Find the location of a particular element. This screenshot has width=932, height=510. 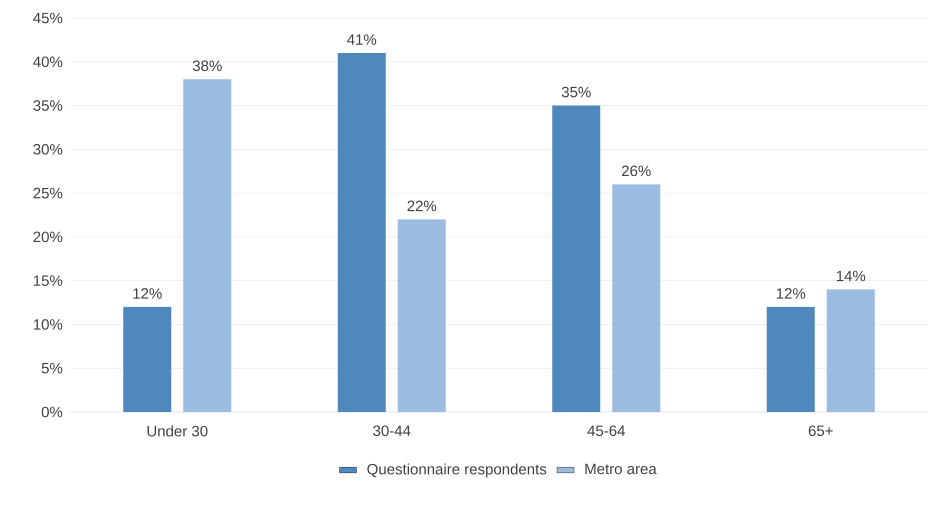

y-tick-label: 15% is located at coordinates (48, 280).